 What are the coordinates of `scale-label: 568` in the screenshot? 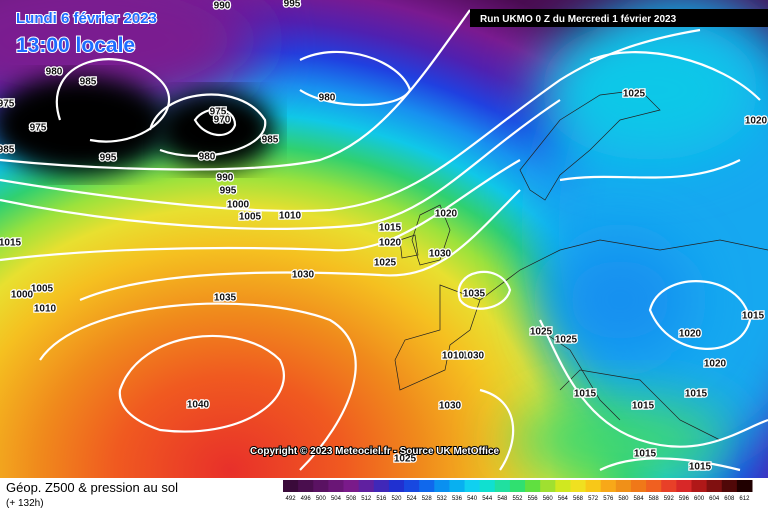 It's located at (578, 499).